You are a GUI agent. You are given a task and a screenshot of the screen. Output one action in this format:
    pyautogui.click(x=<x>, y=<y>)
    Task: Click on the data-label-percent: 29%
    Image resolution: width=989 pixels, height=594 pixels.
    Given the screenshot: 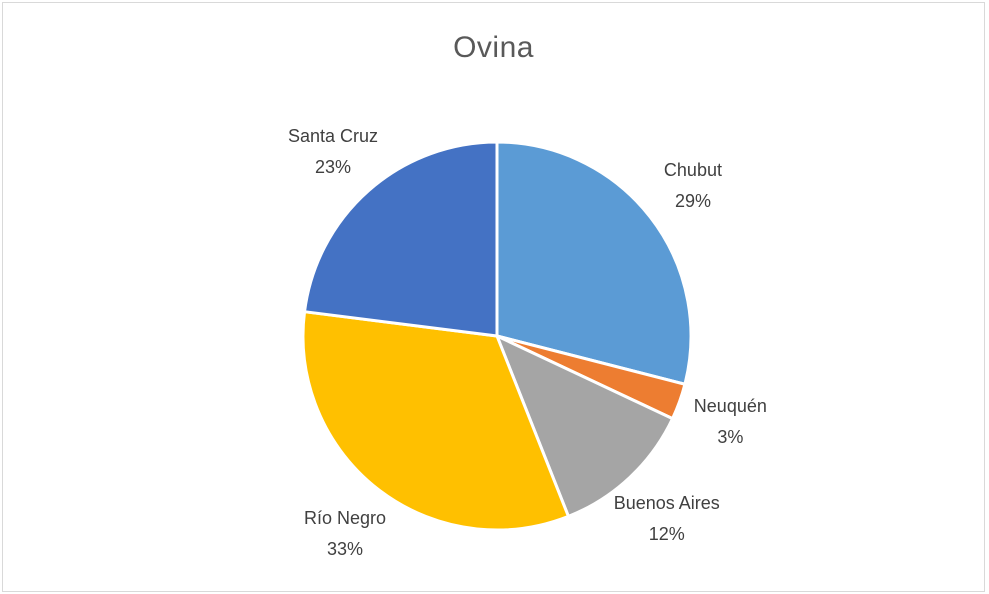 What is the action you would take?
    pyautogui.click(x=693, y=201)
    